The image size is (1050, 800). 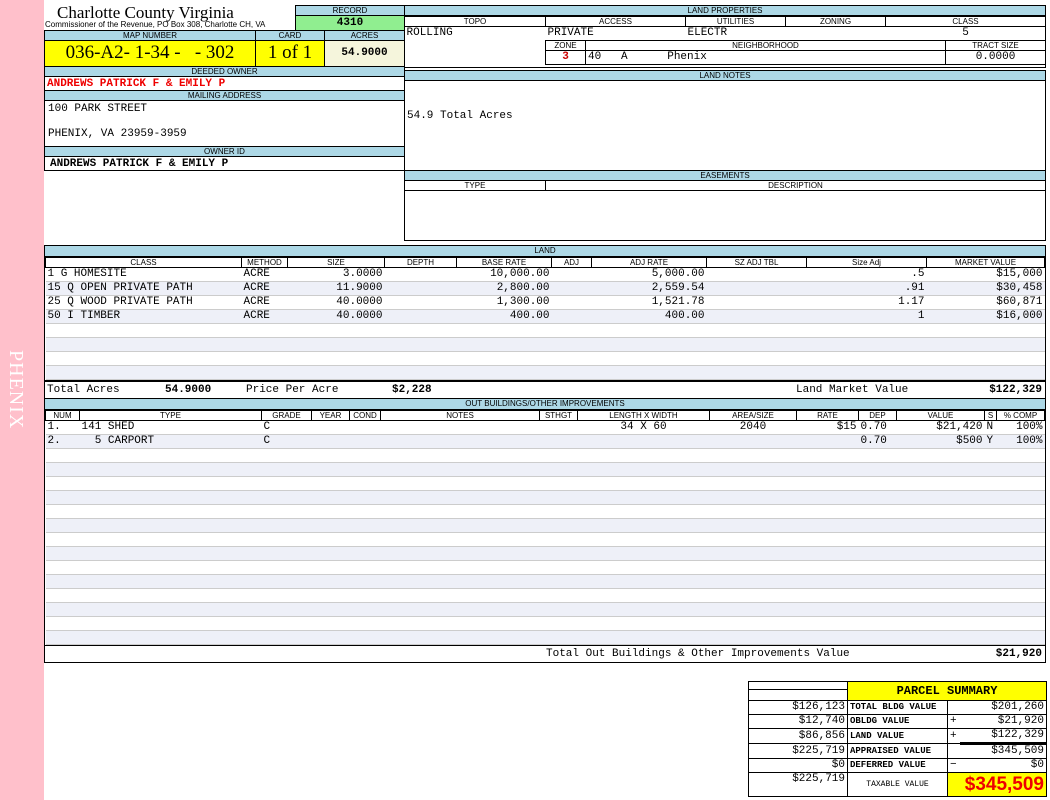 What do you see at coordinates (947, 691) in the screenshot?
I see `parcel-summary-title: PARCEL SUMMARY` at bounding box center [947, 691].